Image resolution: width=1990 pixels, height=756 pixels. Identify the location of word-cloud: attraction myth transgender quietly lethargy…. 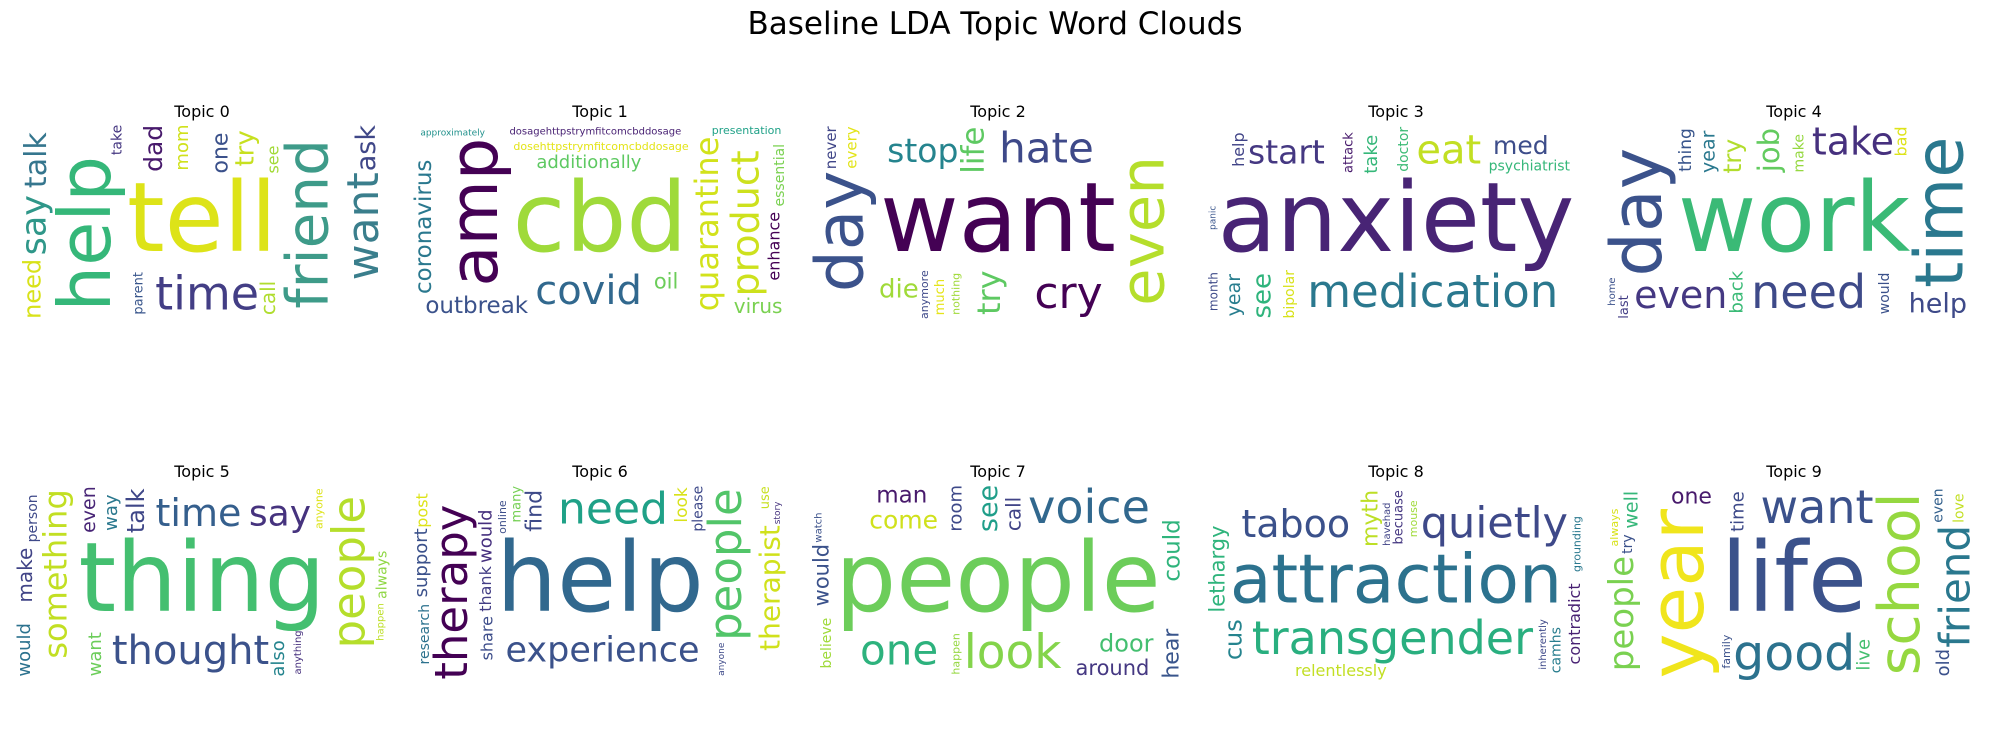
(1396, 582).